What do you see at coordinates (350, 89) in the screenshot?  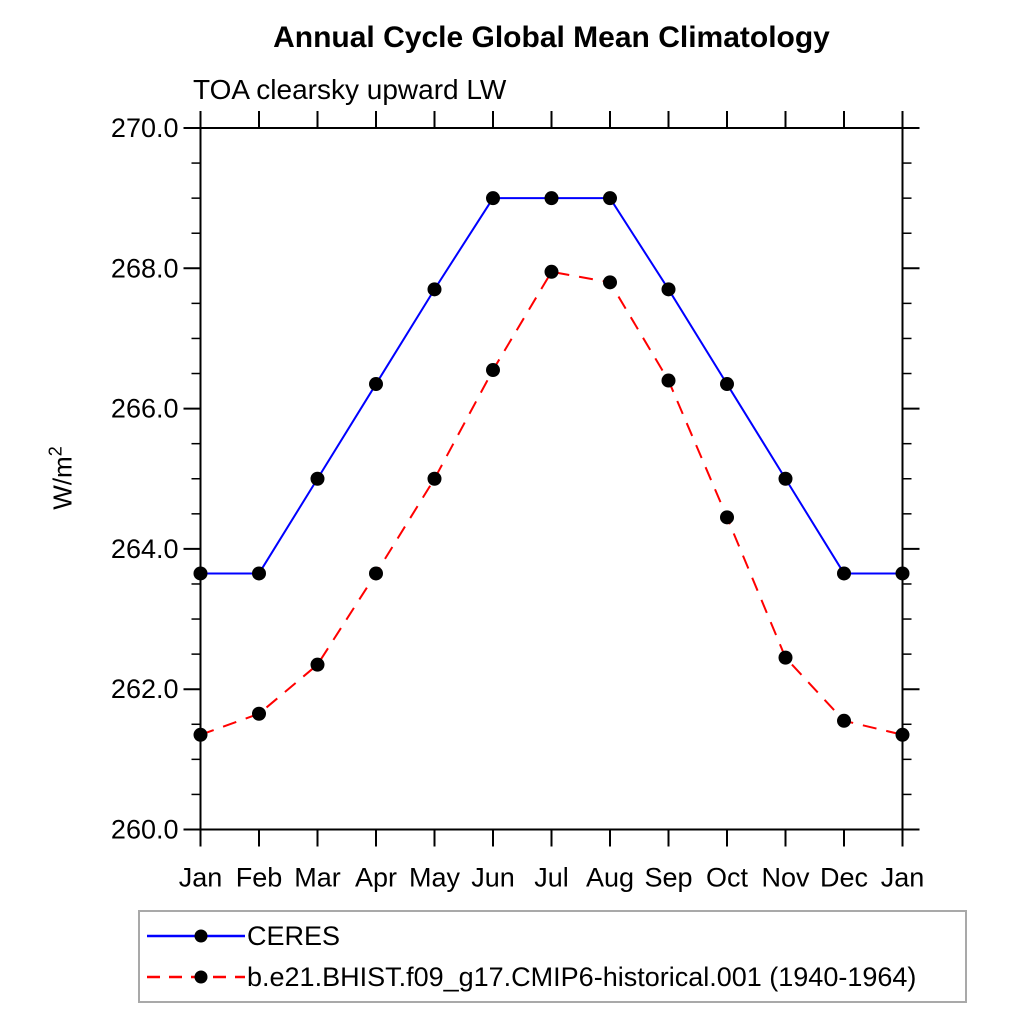 I see `chart-subtitle: TOA clearsky upward LW` at bounding box center [350, 89].